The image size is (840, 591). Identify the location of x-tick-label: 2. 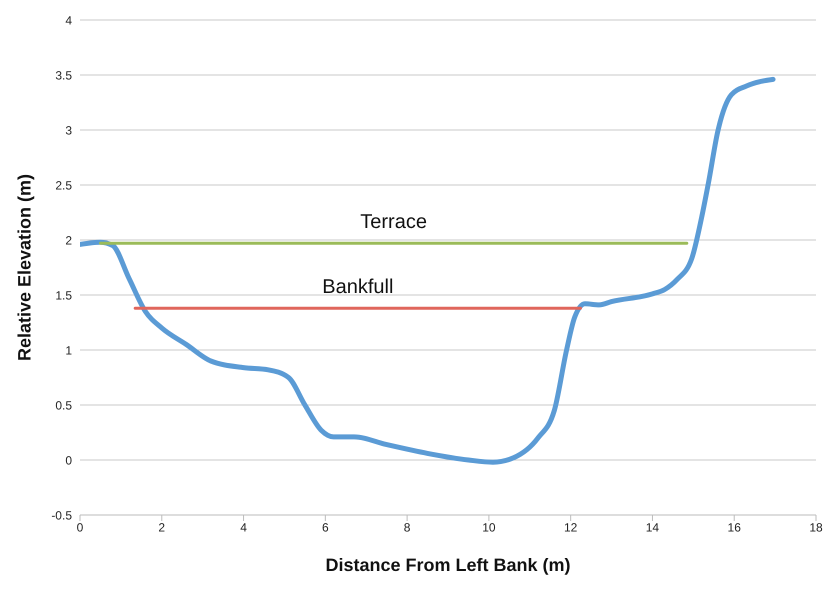
(162, 527).